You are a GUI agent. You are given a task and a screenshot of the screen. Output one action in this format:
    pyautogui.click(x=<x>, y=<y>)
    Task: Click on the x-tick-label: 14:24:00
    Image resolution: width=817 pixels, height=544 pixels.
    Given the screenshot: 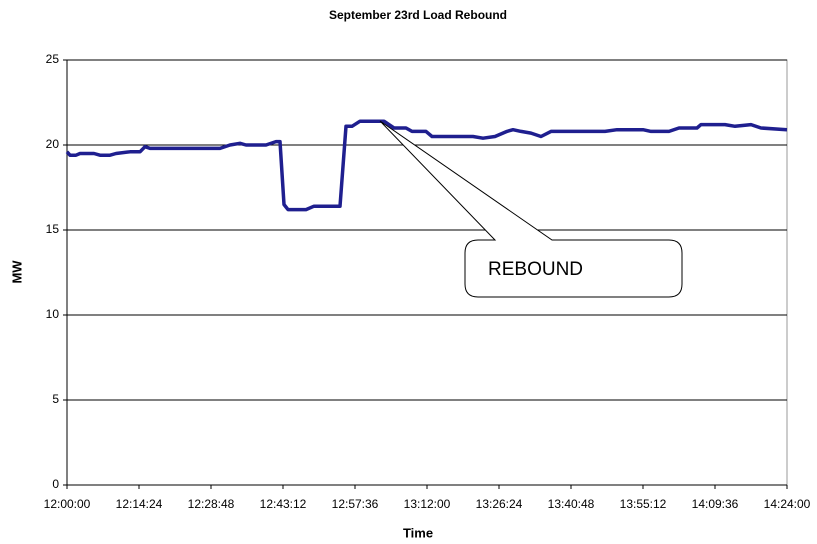 What is the action you would take?
    pyautogui.click(x=787, y=504)
    